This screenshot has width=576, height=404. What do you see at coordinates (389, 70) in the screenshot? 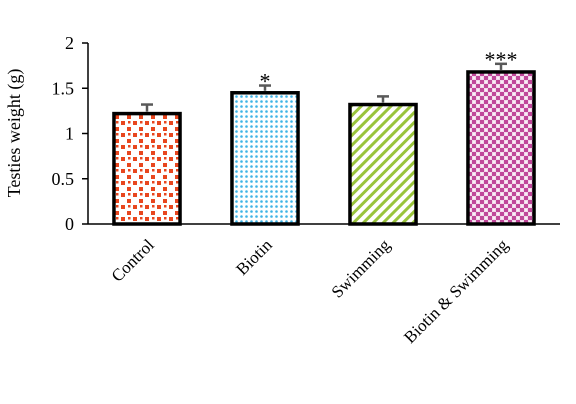
I see `significance-markers: ****` at bounding box center [389, 70].